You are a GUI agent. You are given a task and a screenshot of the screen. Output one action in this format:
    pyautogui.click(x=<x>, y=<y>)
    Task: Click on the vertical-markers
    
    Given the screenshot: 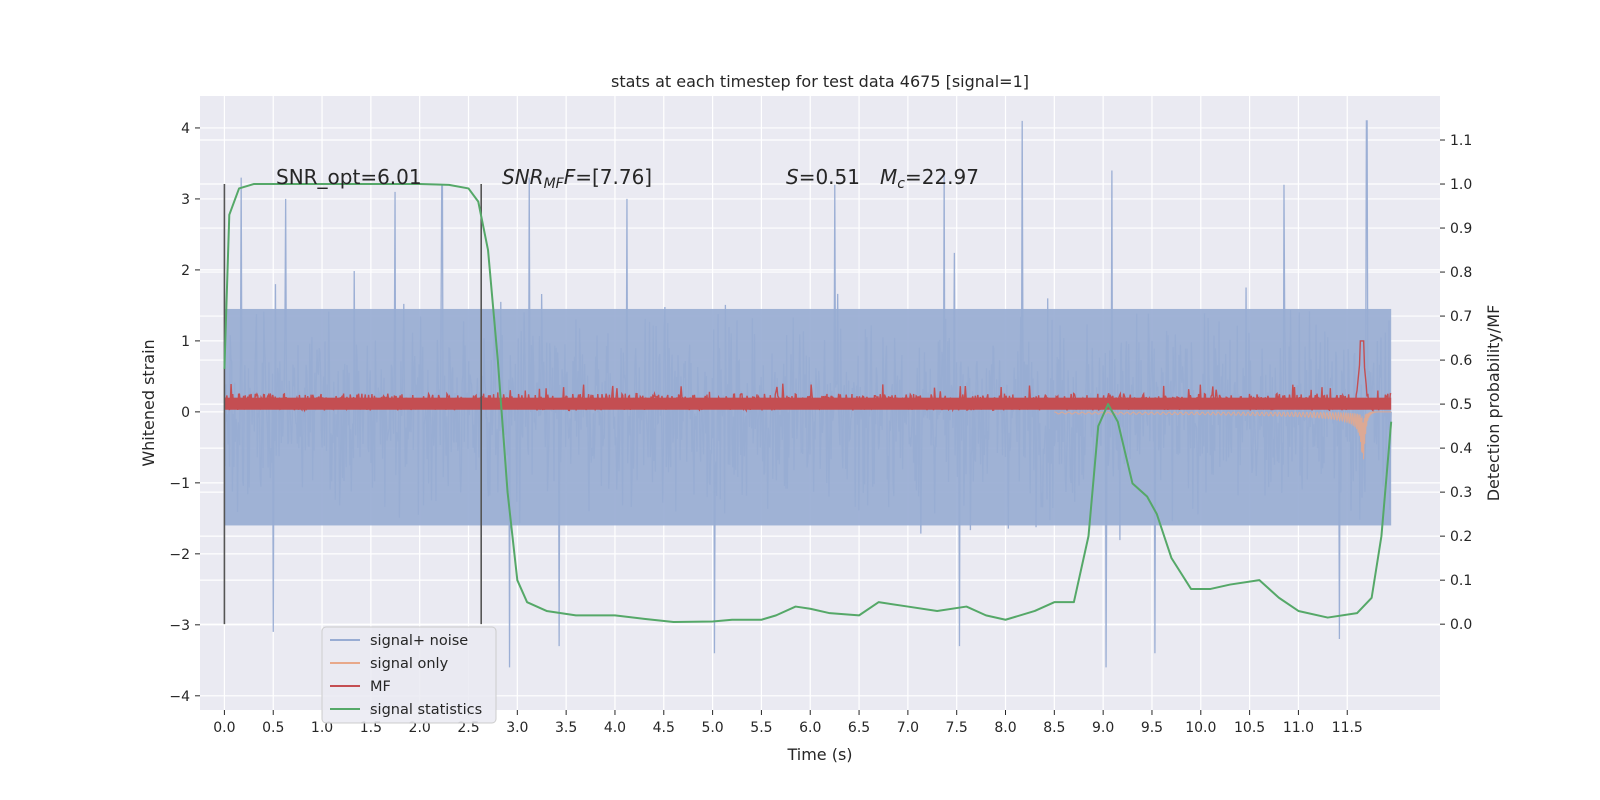 What is the action you would take?
    pyautogui.click(x=352, y=404)
    